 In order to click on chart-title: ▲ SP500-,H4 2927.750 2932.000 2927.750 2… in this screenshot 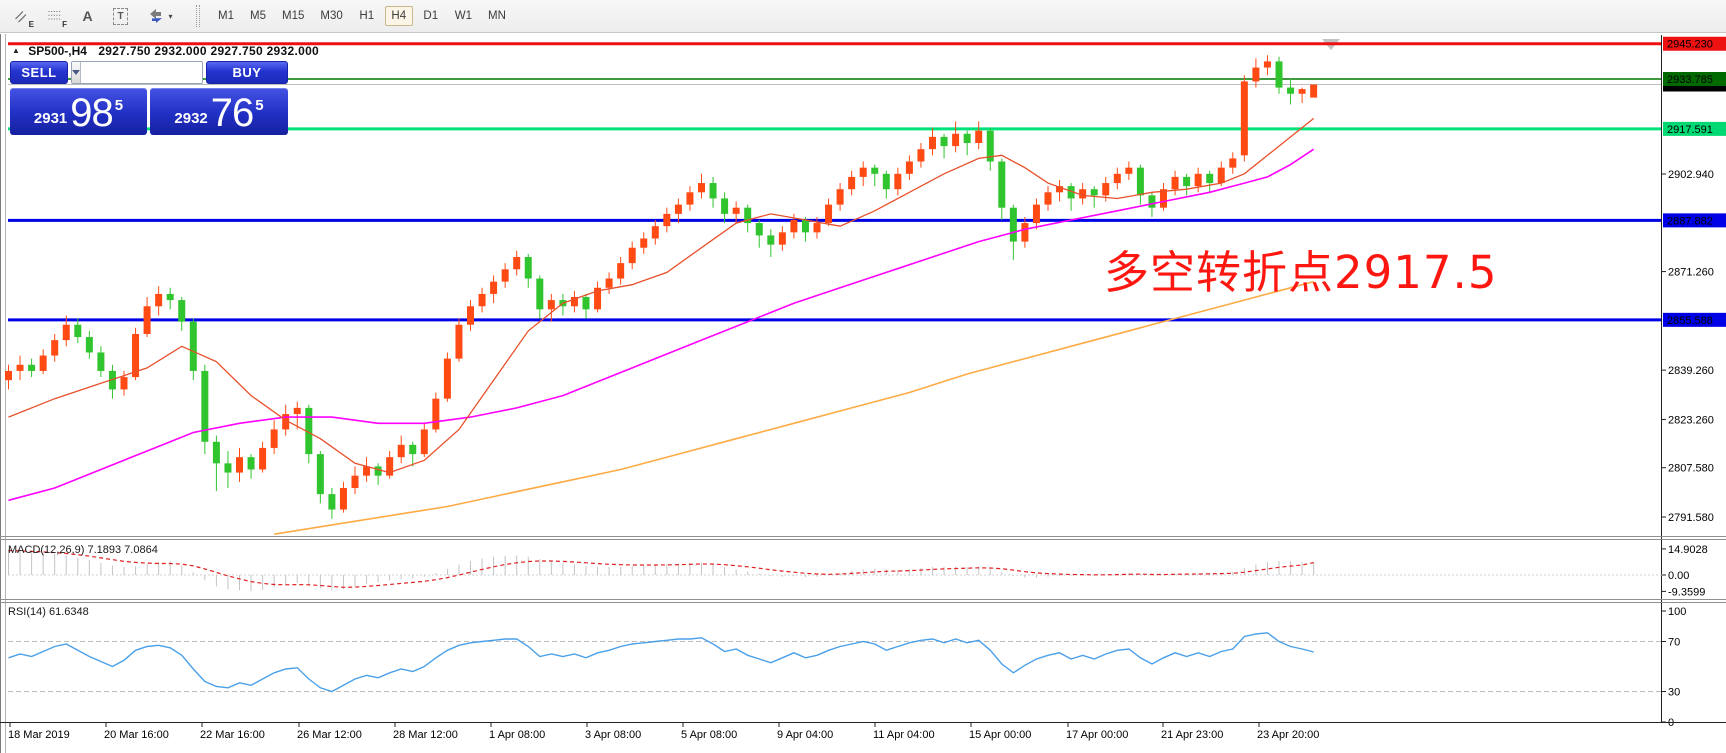, I will do `click(165, 51)`.